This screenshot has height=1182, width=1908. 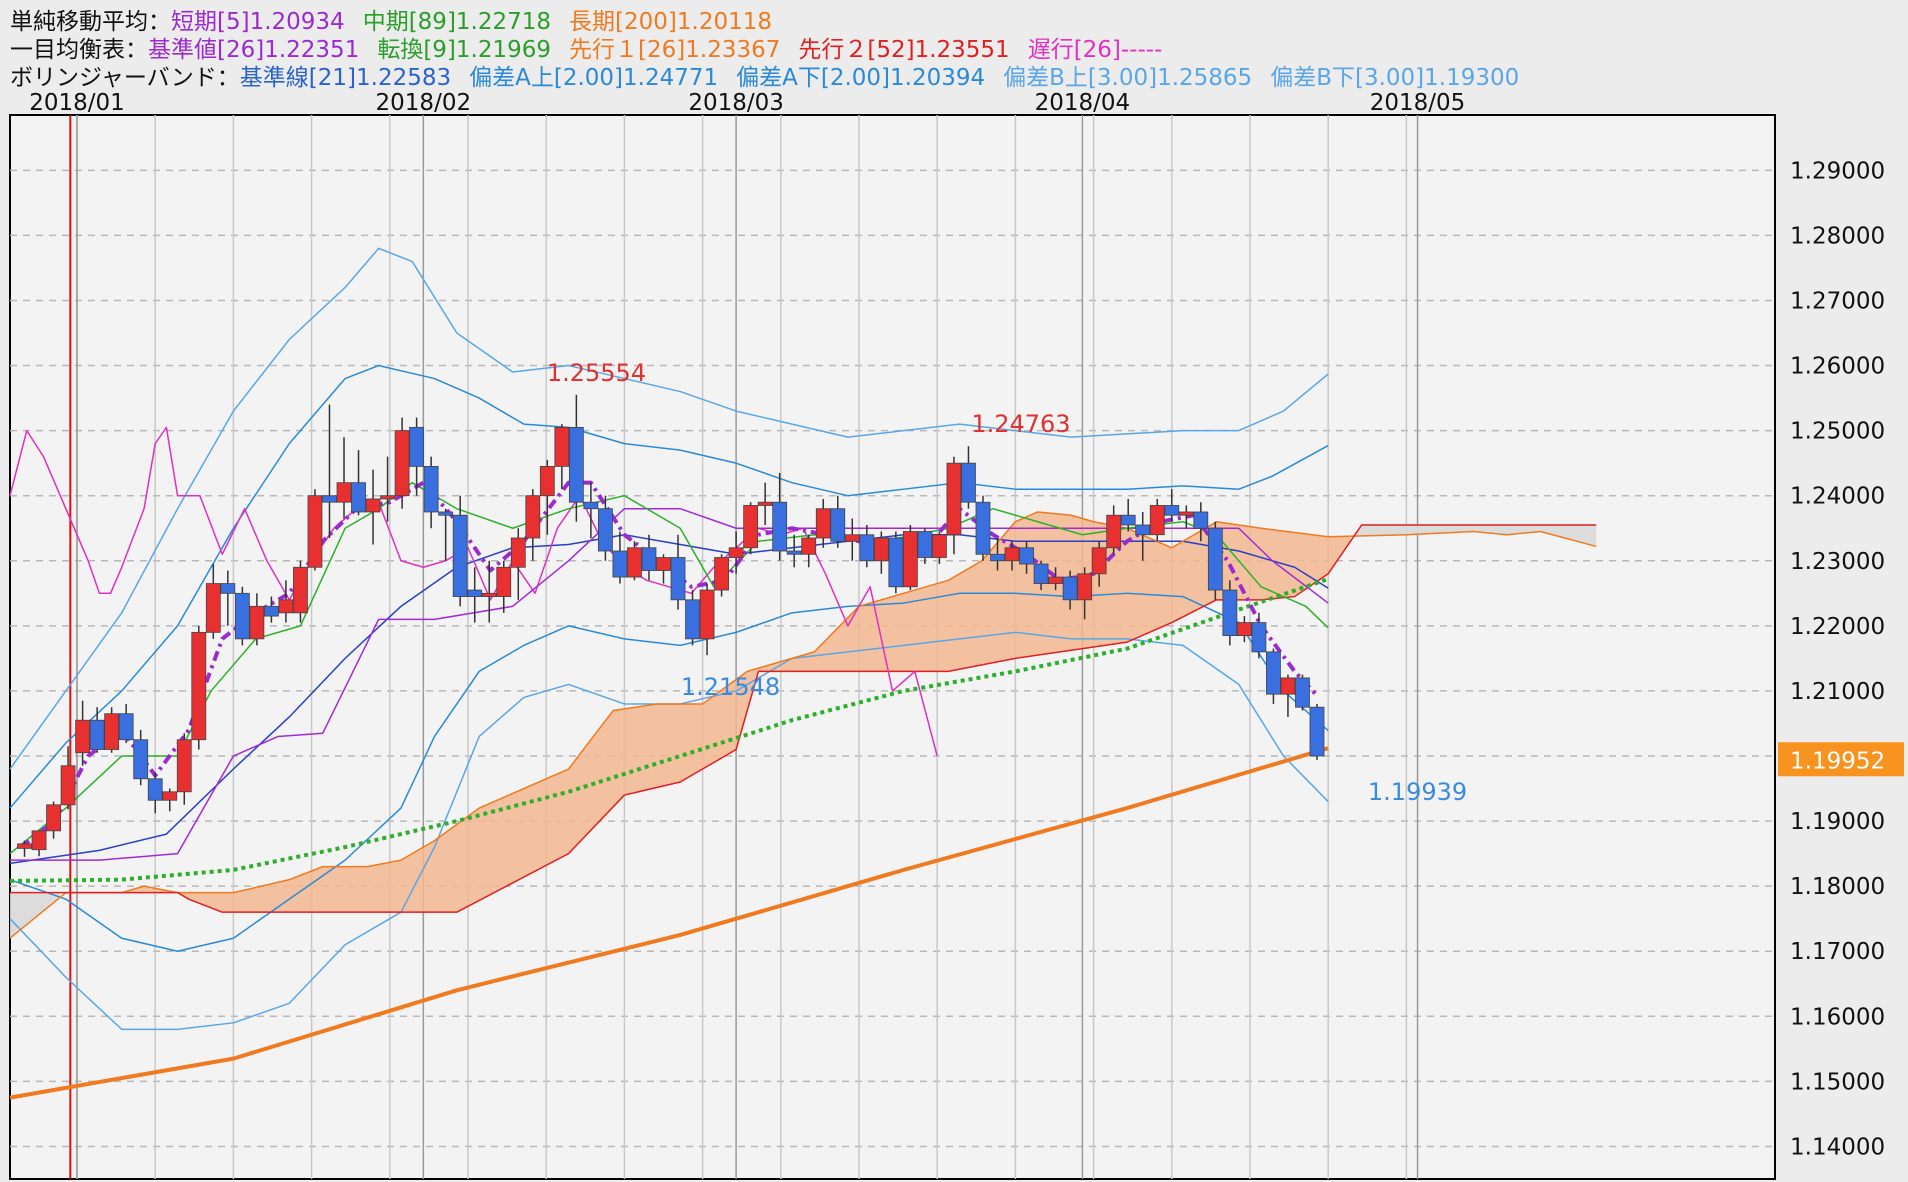 I want to click on x-axis: 2018/01 2018/02 2018/03 2018/04 2018/05, so click(x=747, y=103).